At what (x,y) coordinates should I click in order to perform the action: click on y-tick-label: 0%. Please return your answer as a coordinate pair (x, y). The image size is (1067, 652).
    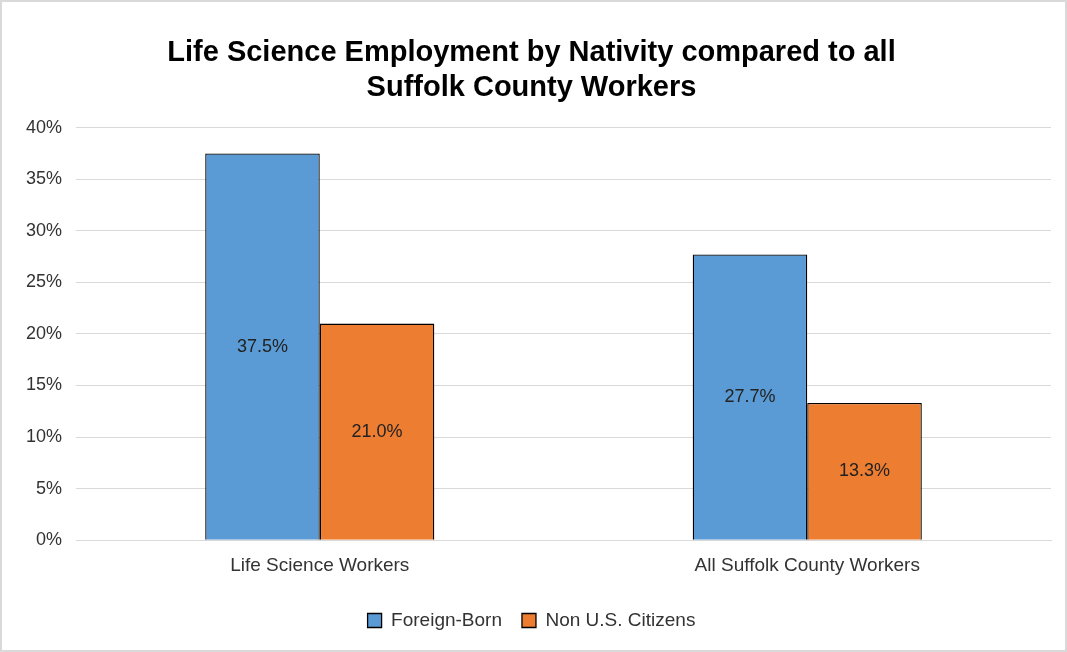
    Looking at the image, I should click on (49, 539).